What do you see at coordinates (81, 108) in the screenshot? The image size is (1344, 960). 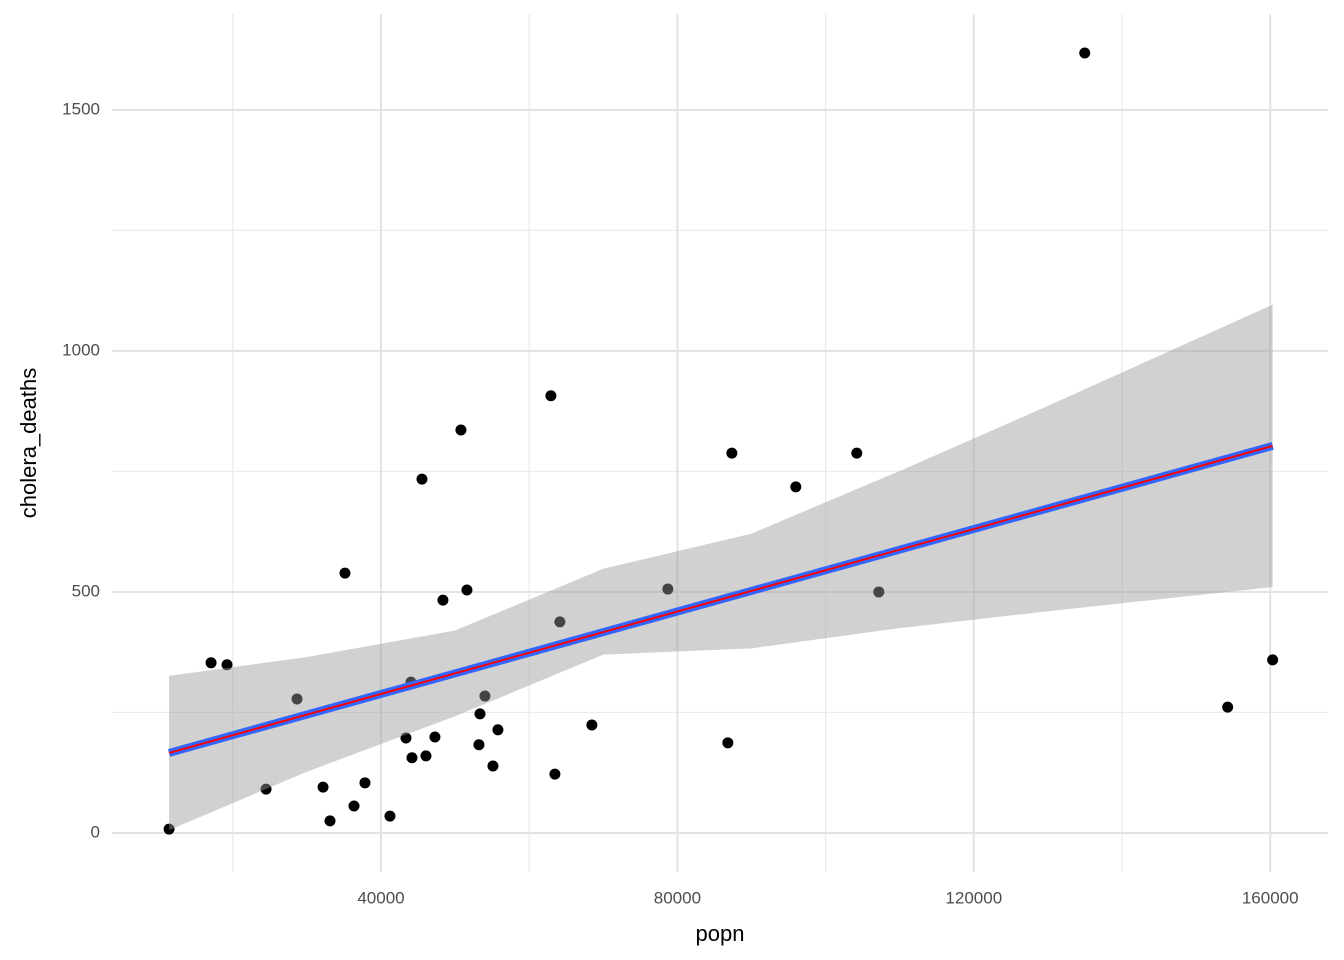 I see `y-tick-label: 1500` at bounding box center [81, 108].